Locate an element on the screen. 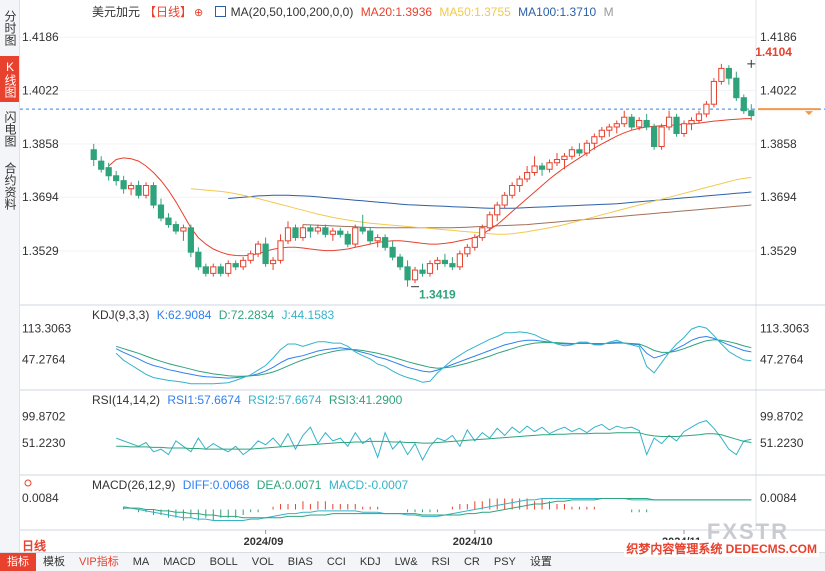 This screenshot has height=571, width=825. main-y-tick-left: 1.4186 is located at coordinates (40, 37).